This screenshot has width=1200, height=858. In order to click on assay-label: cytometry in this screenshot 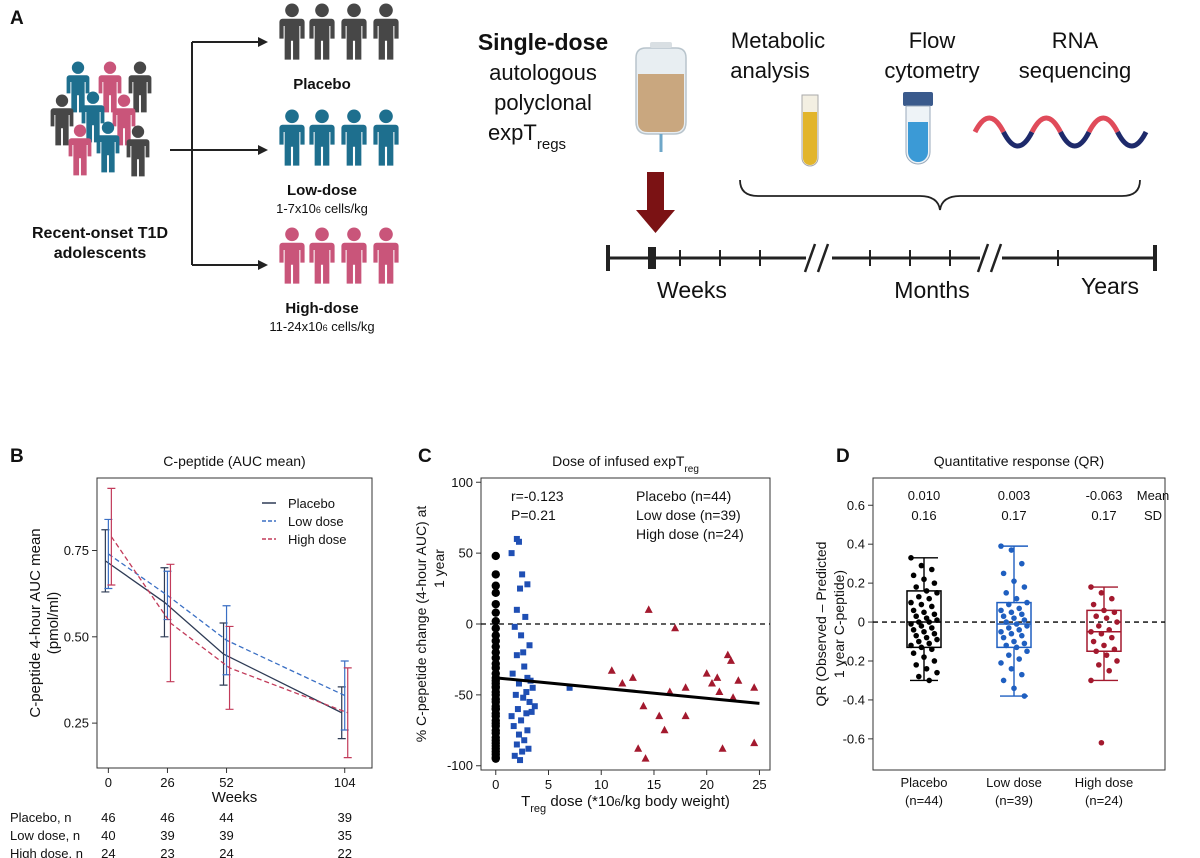, I will do `click(931, 70)`.